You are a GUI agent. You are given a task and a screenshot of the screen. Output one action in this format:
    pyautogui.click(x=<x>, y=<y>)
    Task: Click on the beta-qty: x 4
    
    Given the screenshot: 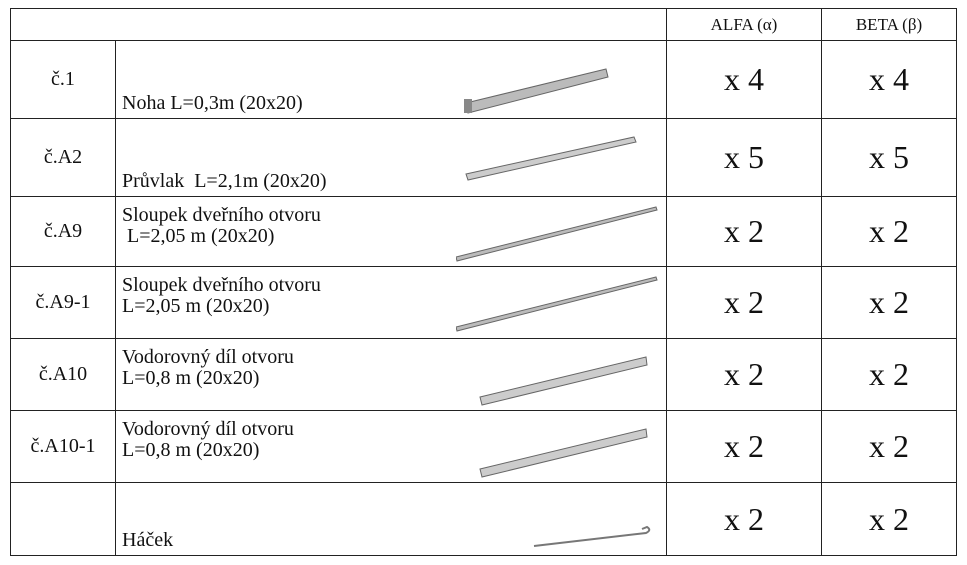 What is the action you would take?
    pyautogui.click(x=889, y=79)
    